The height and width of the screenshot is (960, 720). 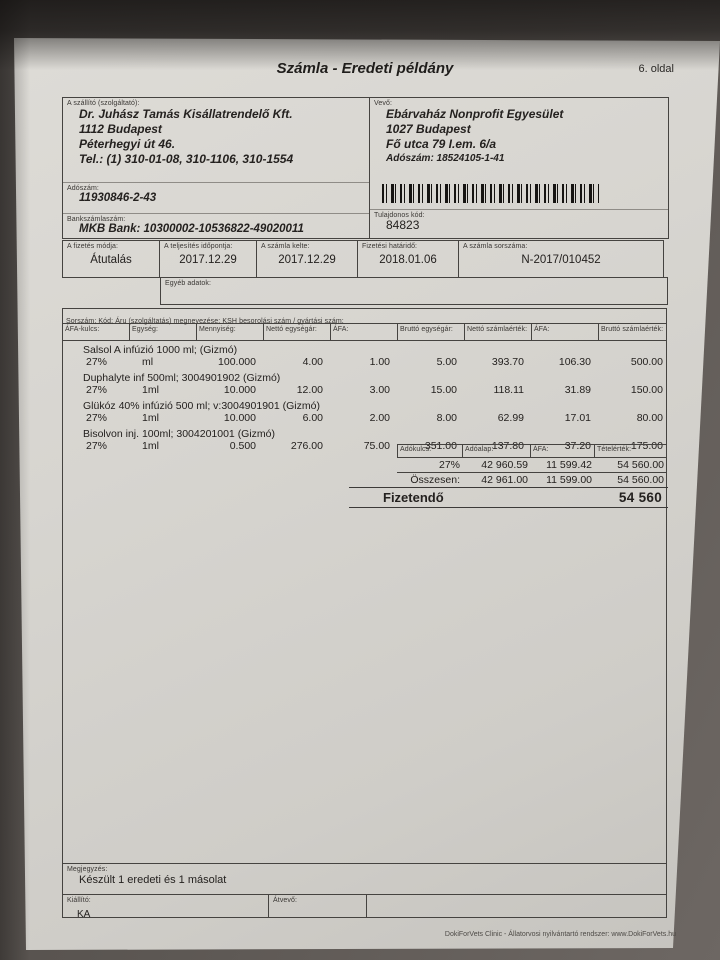 What do you see at coordinates (431, 332) in the screenshot?
I see `col-header-gross-unit-price: Bruttó egységár:` at bounding box center [431, 332].